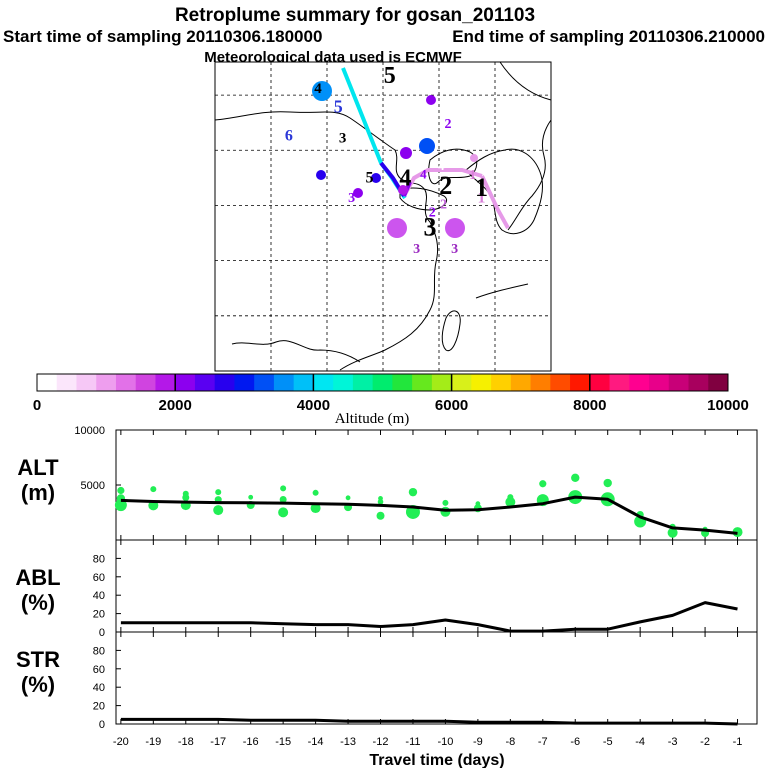  I want to click on abl-panel-label-line2: (%), so click(38, 602).